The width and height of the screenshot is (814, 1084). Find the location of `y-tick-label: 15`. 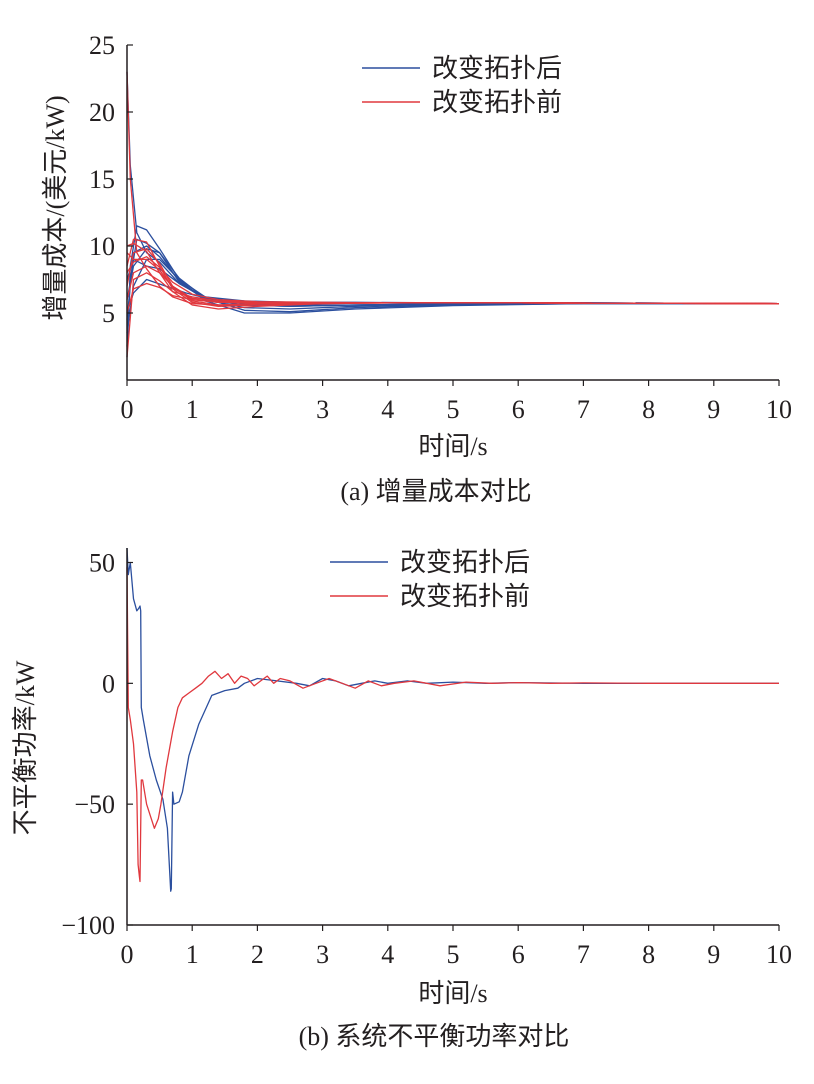

y-tick-label: 15 is located at coordinates (102, 179).